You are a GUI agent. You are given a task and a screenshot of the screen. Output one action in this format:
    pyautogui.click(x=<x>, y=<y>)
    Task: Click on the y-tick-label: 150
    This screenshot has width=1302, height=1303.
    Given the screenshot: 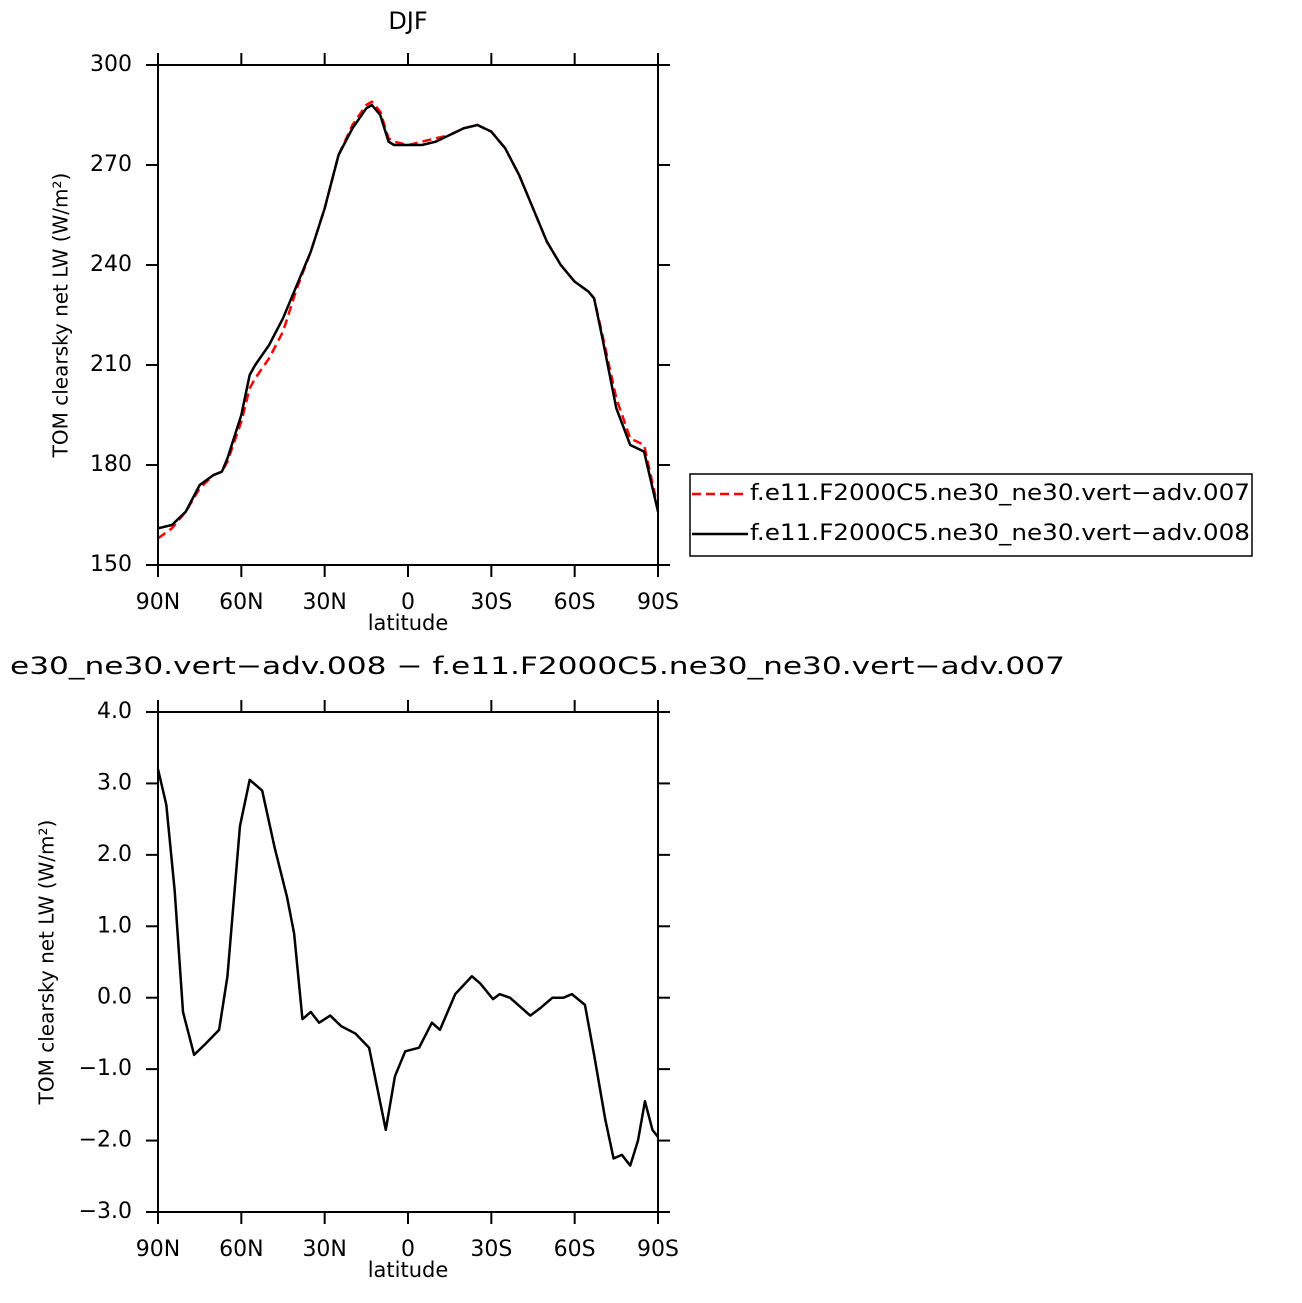 What is the action you would take?
    pyautogui.click(x=111, y=564)
    